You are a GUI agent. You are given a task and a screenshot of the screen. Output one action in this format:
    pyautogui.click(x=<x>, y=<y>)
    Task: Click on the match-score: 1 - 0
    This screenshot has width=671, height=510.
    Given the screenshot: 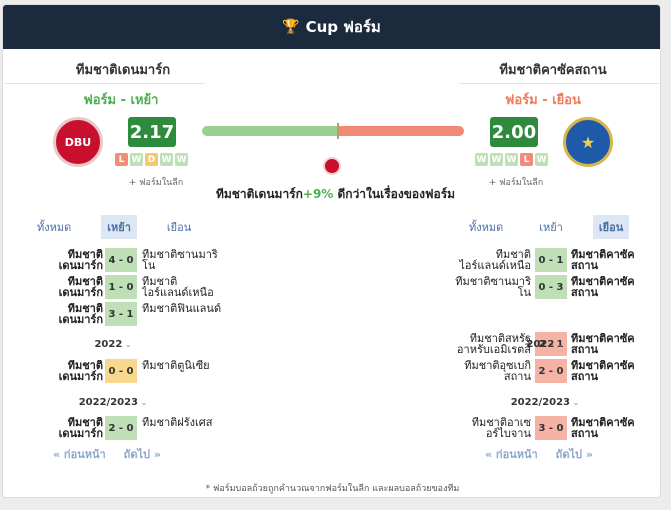 What is the action you would take?
    pyautogui.click(x=121, y=287)
    